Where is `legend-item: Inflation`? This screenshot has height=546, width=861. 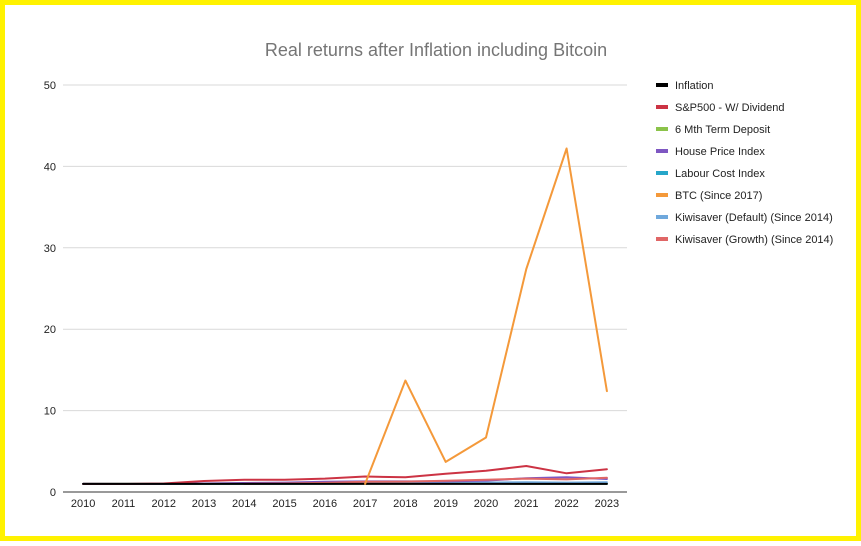
legend-item: Inflation is located at coordinates (685, 86).